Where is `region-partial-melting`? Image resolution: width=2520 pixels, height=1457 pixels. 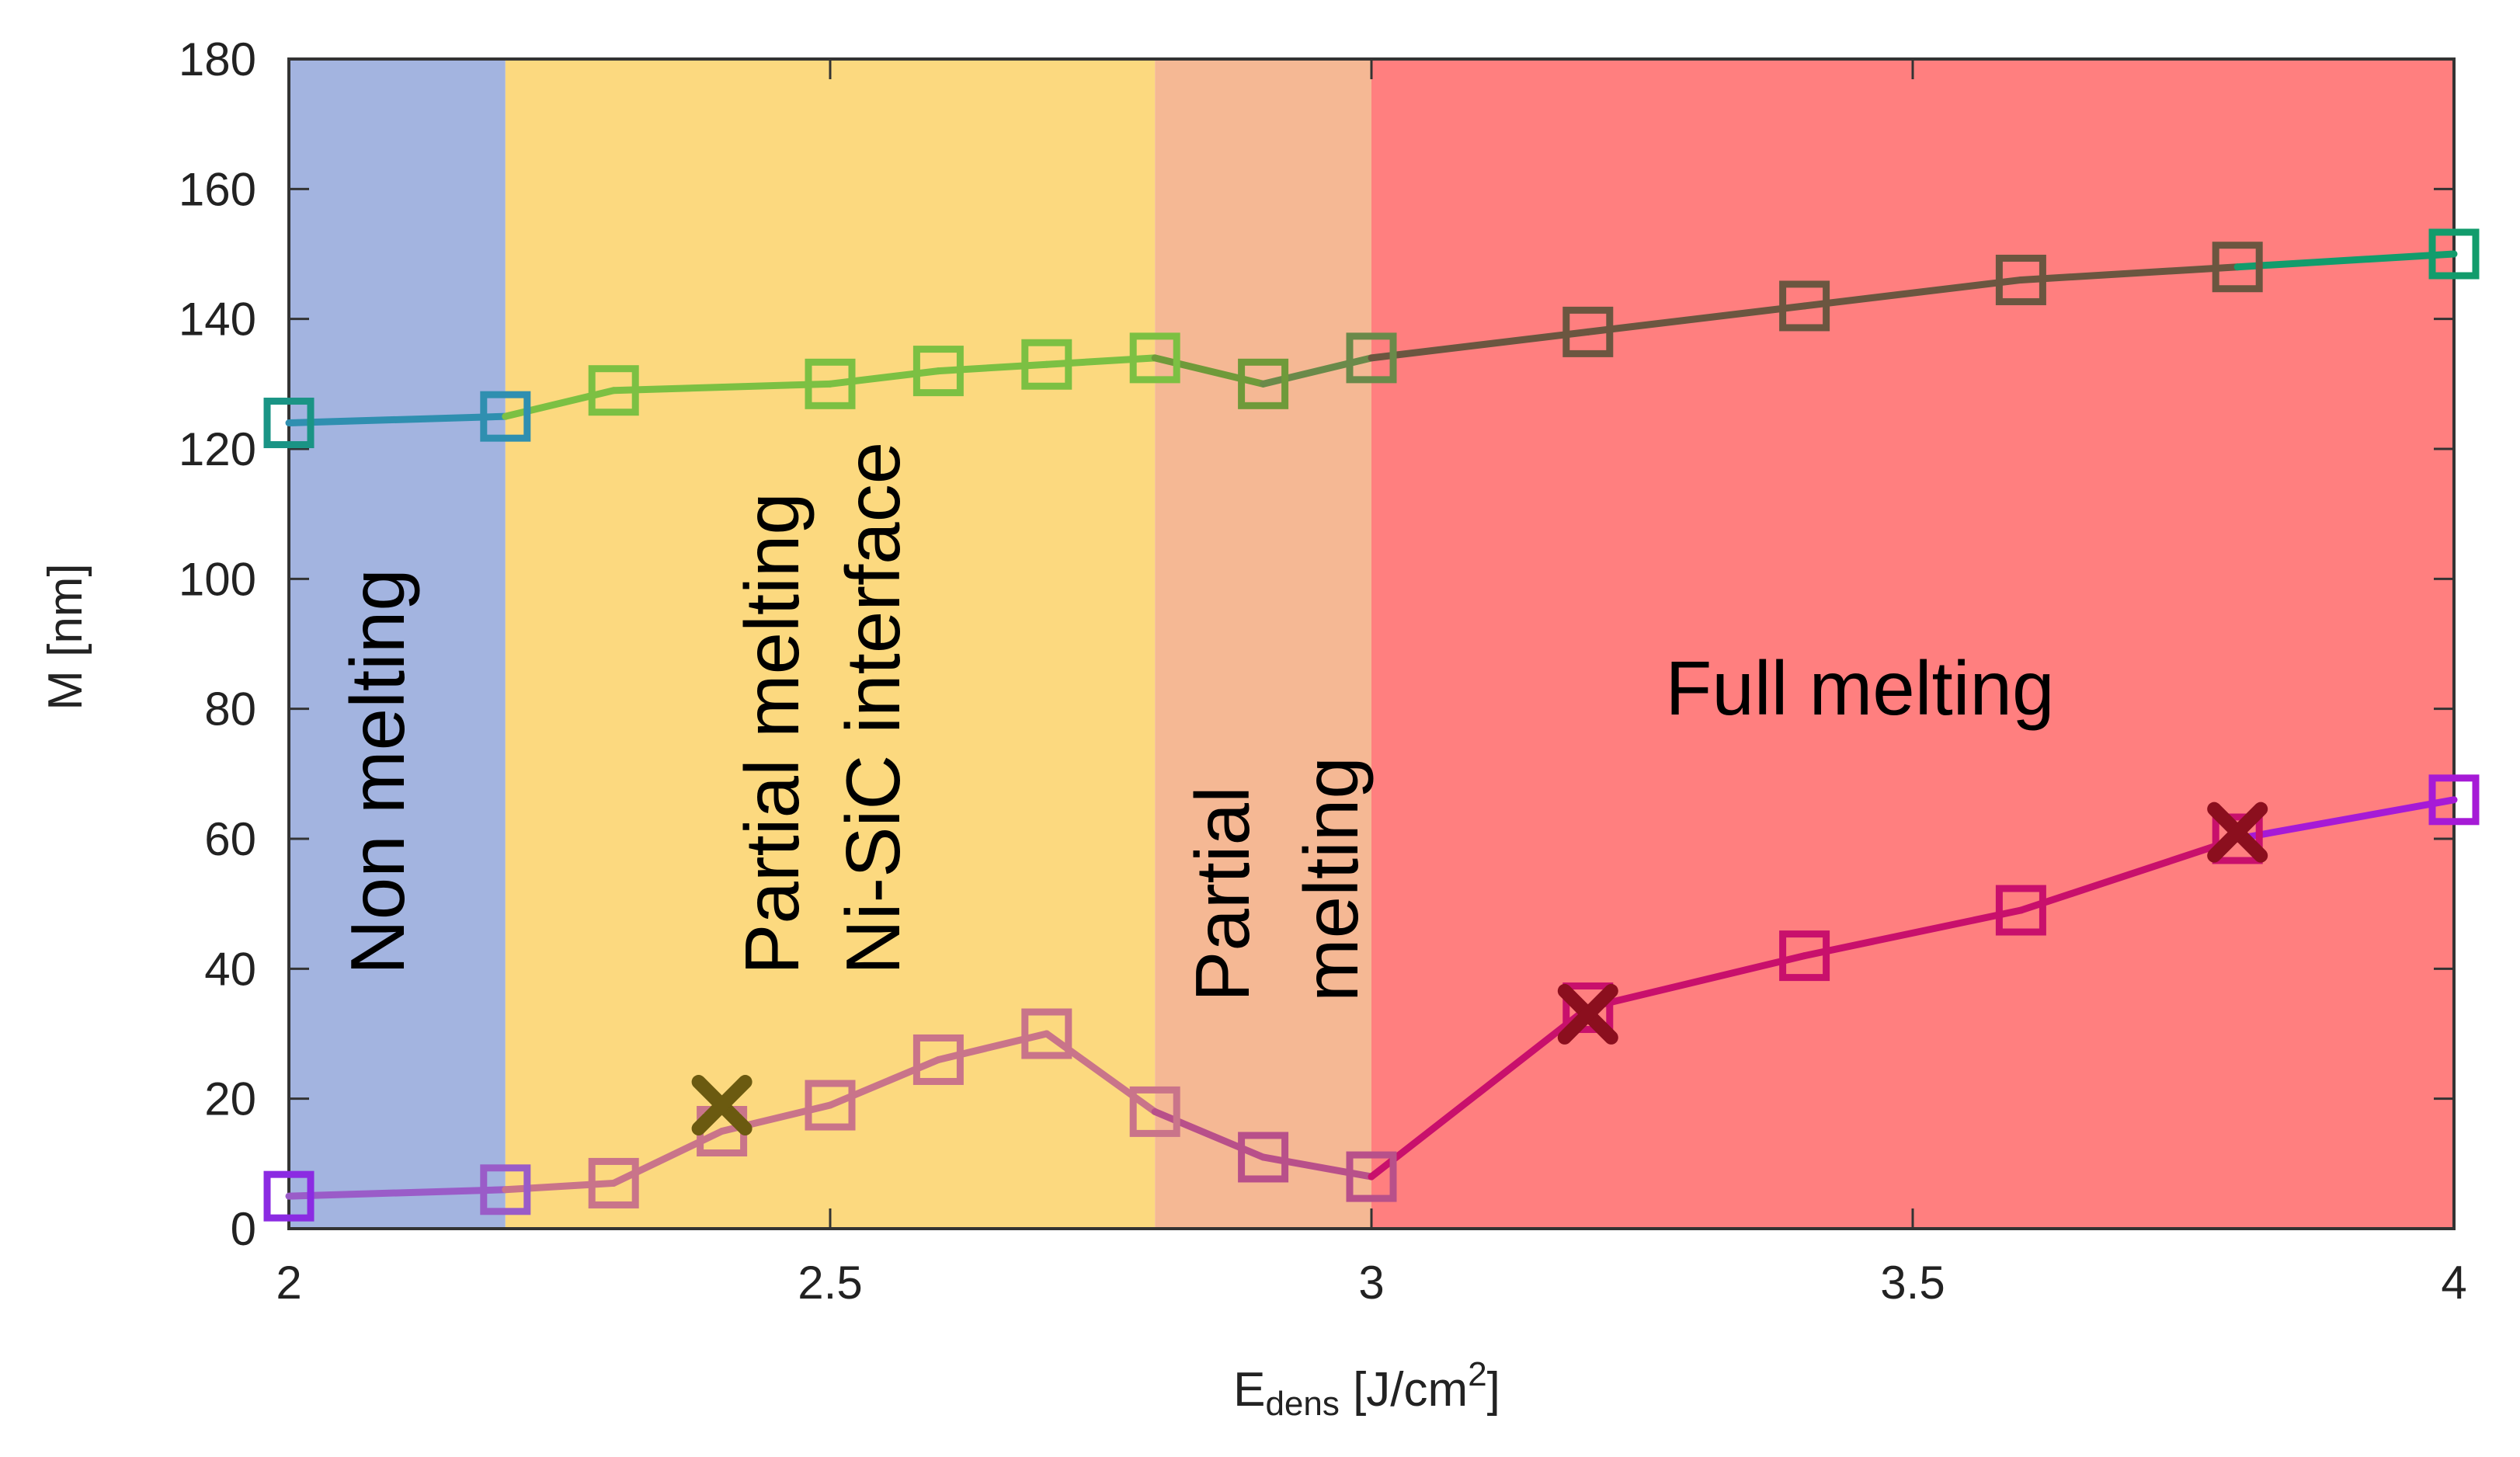 region-partial-melting is located at coordinates (1263, 644).